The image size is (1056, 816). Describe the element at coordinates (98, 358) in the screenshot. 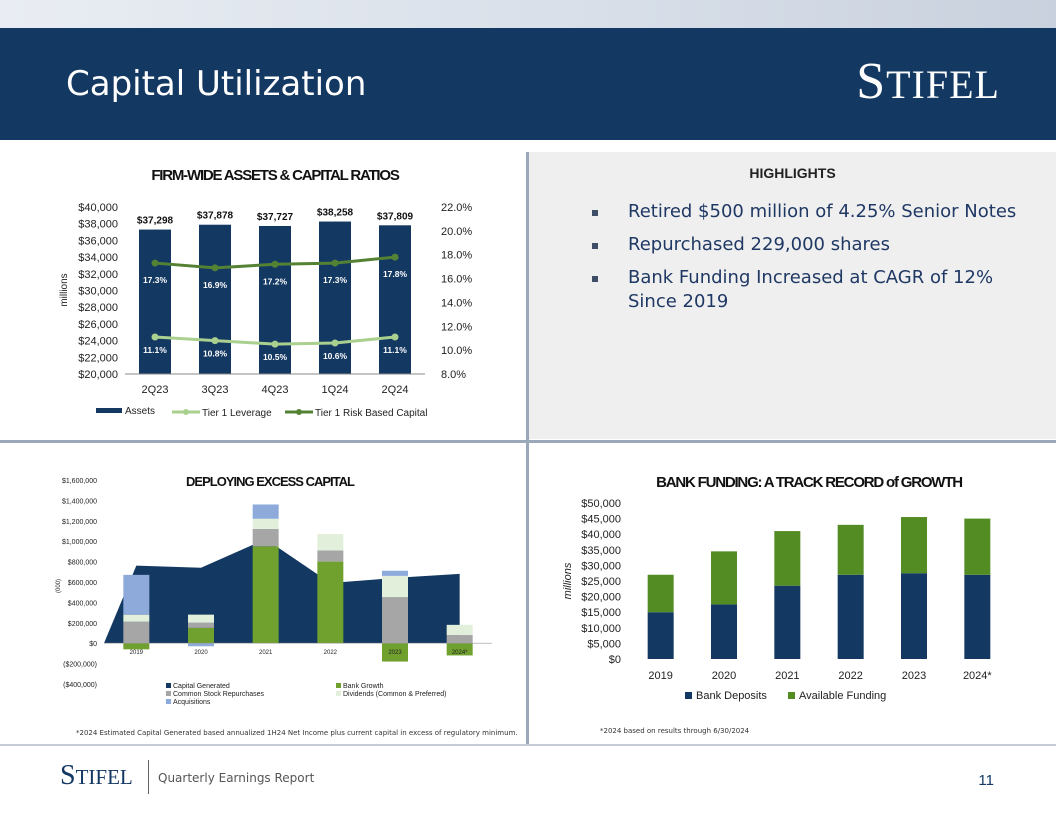

I see `y-tick-label: $22,000` at that location.